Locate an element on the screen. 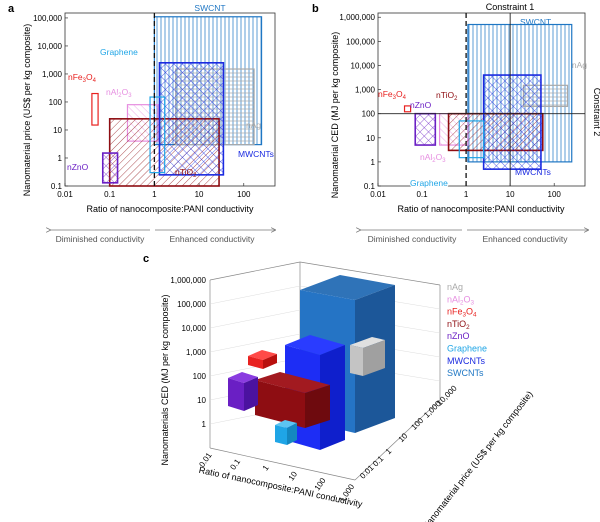 This screenshot has height=522, width=600. panel-b-letter: b is located at coordinates (315, 9).